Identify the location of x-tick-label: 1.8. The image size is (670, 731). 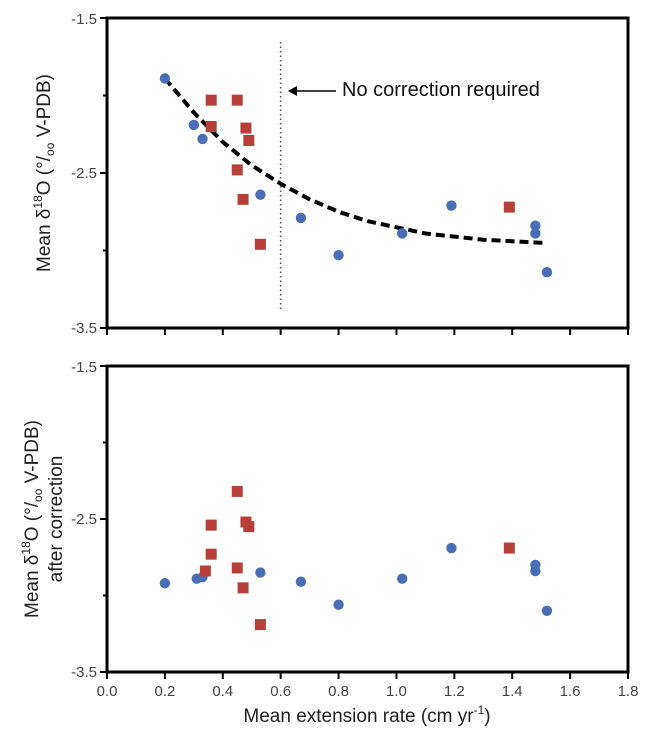
(628, 691).